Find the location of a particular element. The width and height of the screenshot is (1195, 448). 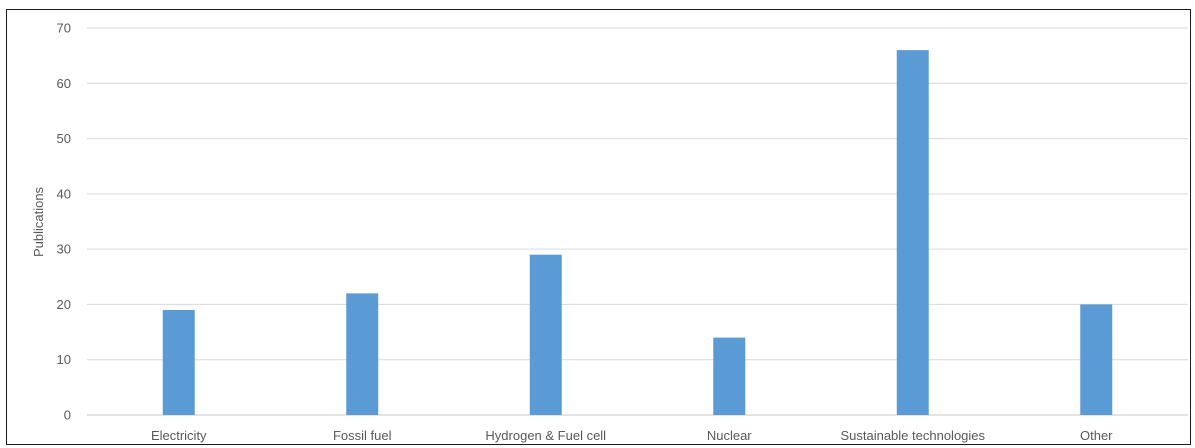

bar-sustainable-technologies is located at coordinates (912, 232).